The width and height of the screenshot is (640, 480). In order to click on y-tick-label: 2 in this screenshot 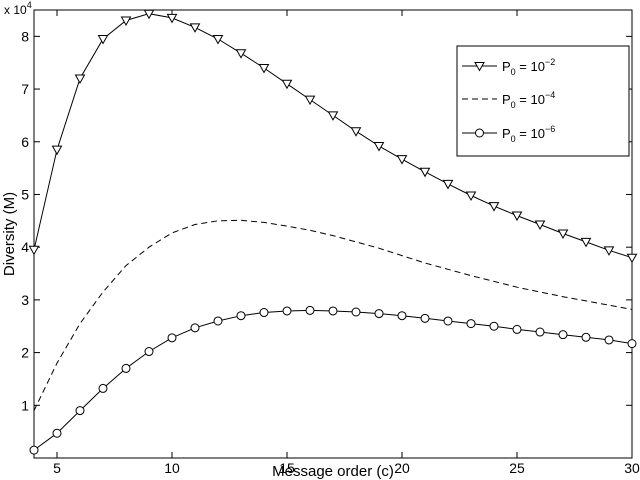, I will do `click(25, 353)`.